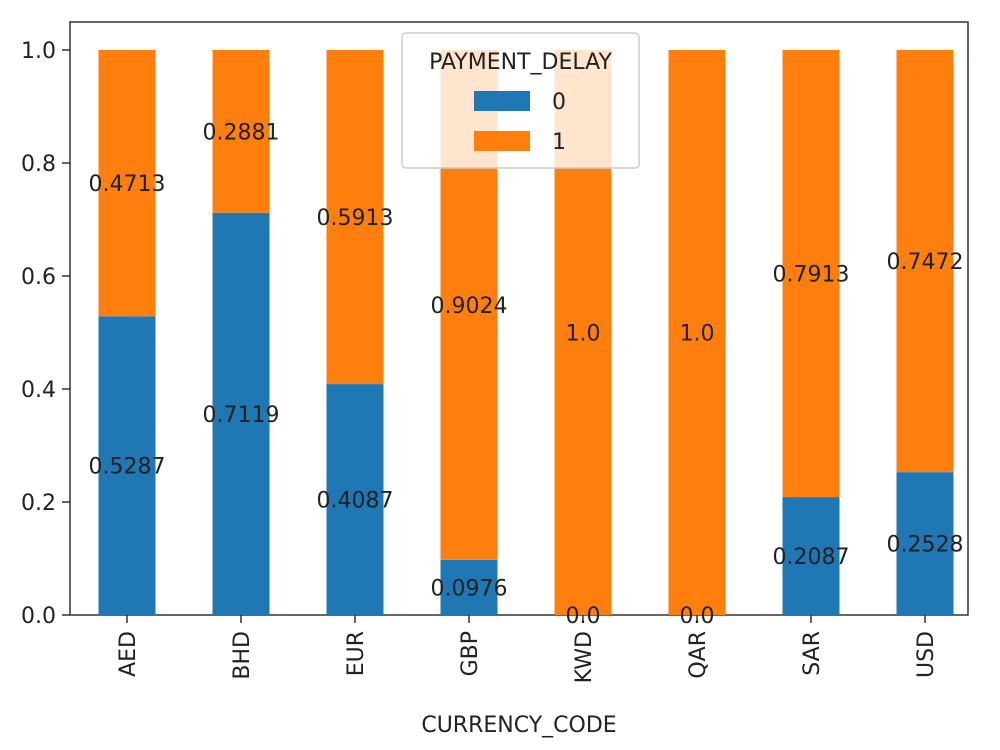 The height and width of the screenshot is (750, 1000). What do you see at coordinates (926, 654) in the screenshot?
I see `x-tick-label-usd: USD` at bounding box center [926, 654].